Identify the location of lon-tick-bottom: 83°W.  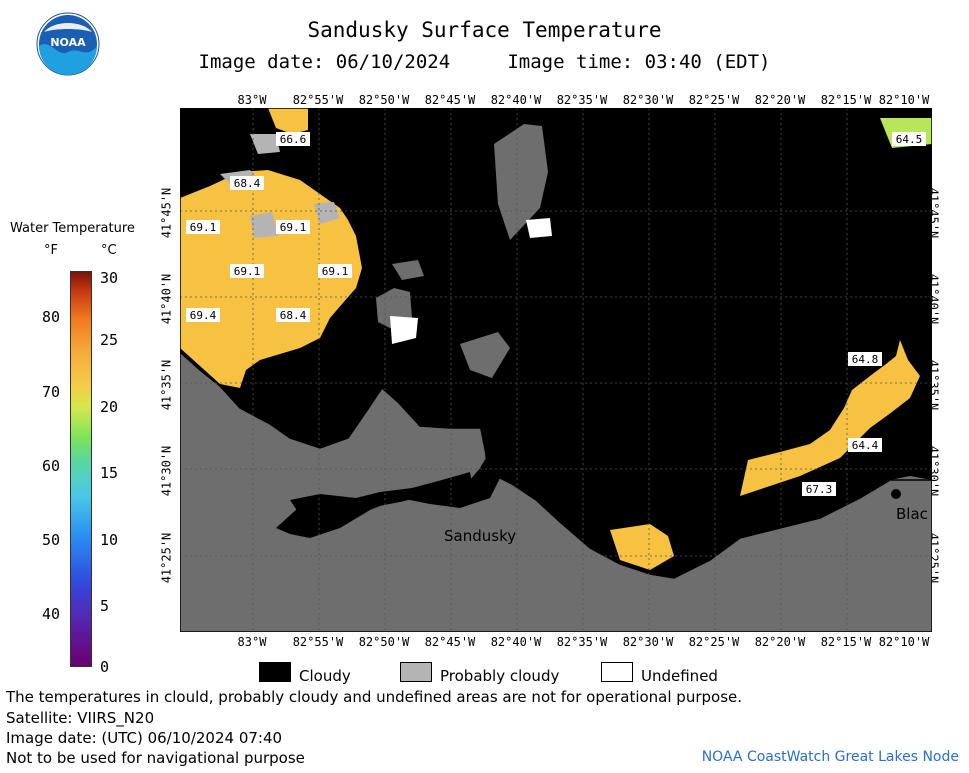
(252, 642).